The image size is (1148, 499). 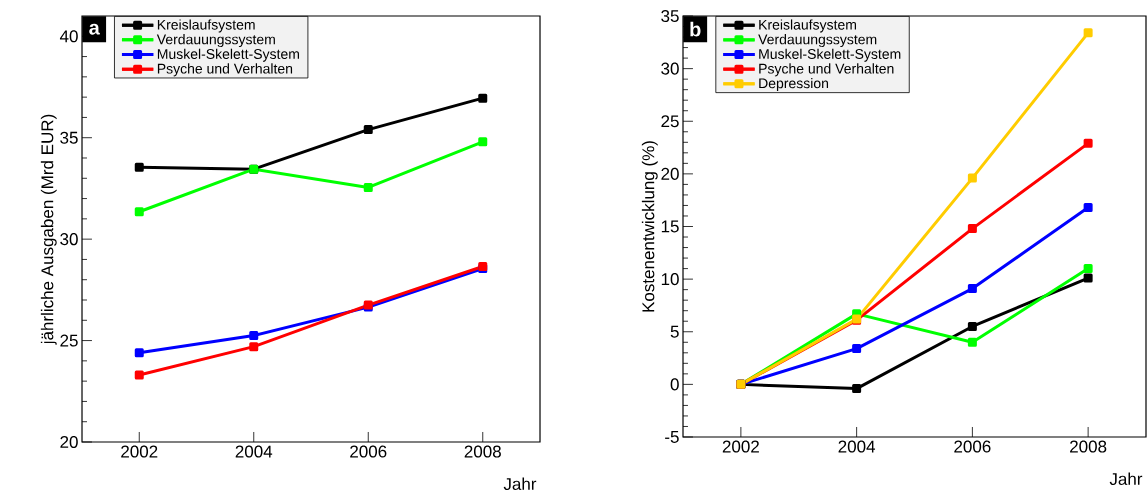 What do you see at coordinates (695, 29) in the screenshot?
I see `annotation: b` at bounding box center [695, 29].